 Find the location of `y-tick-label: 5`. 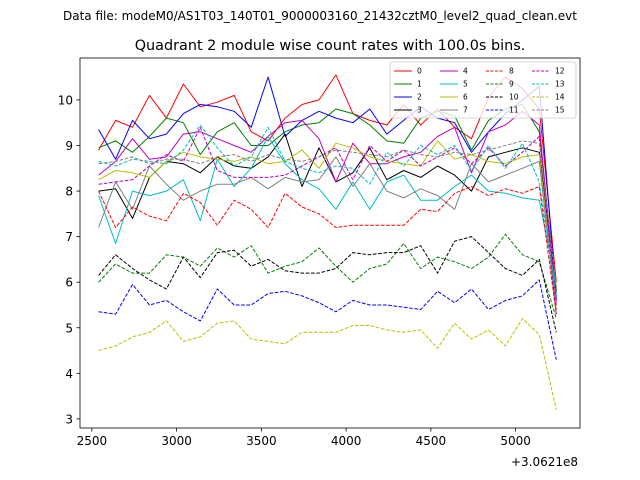

y-tick-label: 5 is located at coordinates (69, 328).